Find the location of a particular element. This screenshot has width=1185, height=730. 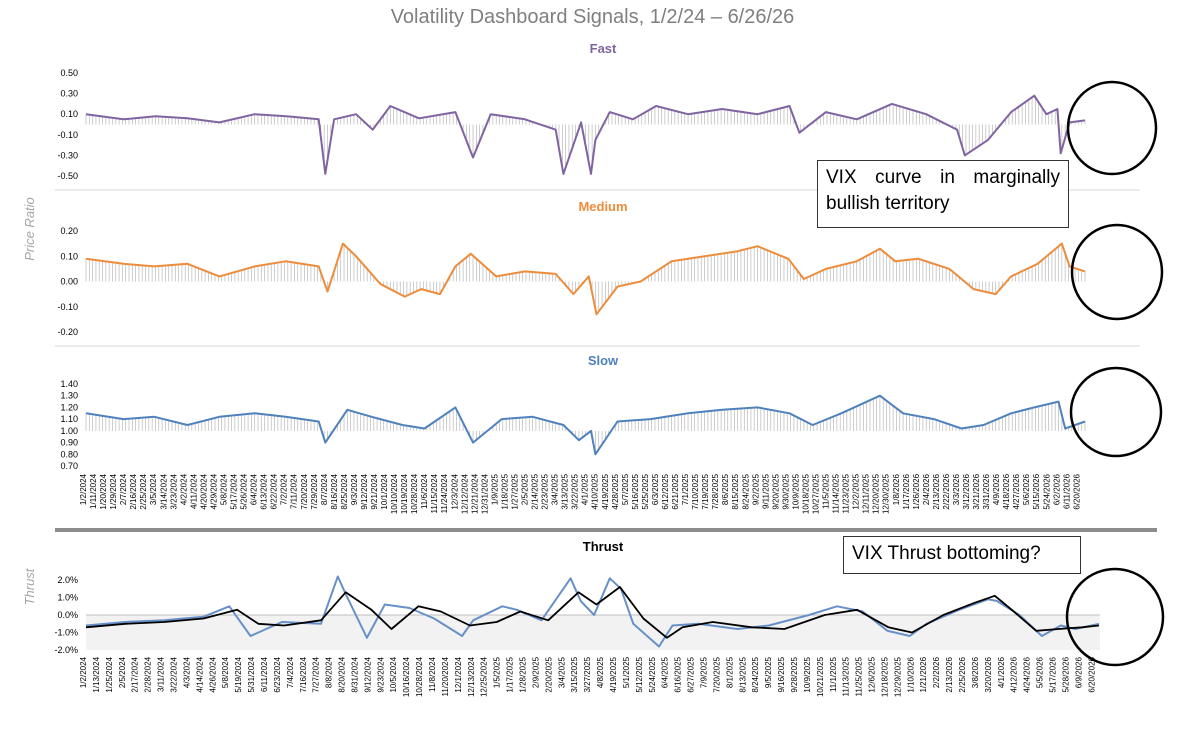

x-tick-label: 5/5/2026 is located at coordinates (1040, 672).